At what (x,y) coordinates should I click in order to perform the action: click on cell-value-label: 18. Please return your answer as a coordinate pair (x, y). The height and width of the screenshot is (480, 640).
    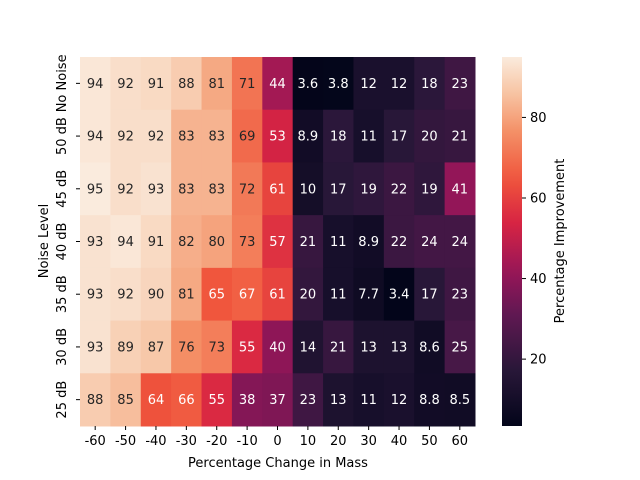
    Looking at the image, I should click on (338, 137).